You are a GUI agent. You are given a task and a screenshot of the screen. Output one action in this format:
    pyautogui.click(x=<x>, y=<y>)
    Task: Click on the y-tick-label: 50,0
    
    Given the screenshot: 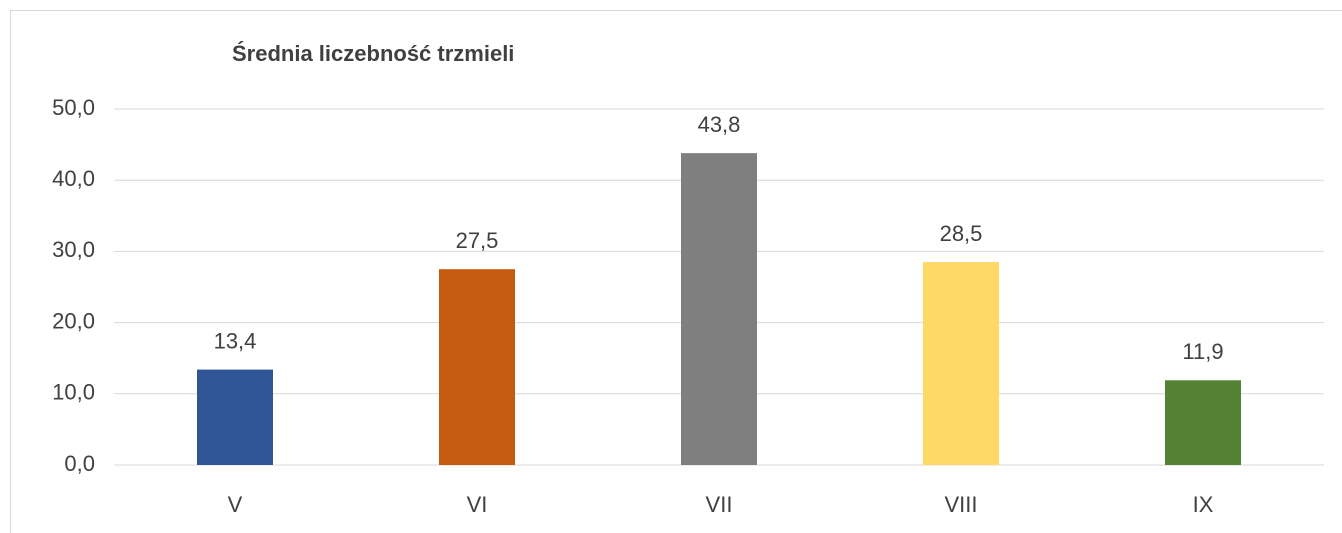 What is the action you would take?
    pyautogui.click(x=73, y=107)
    